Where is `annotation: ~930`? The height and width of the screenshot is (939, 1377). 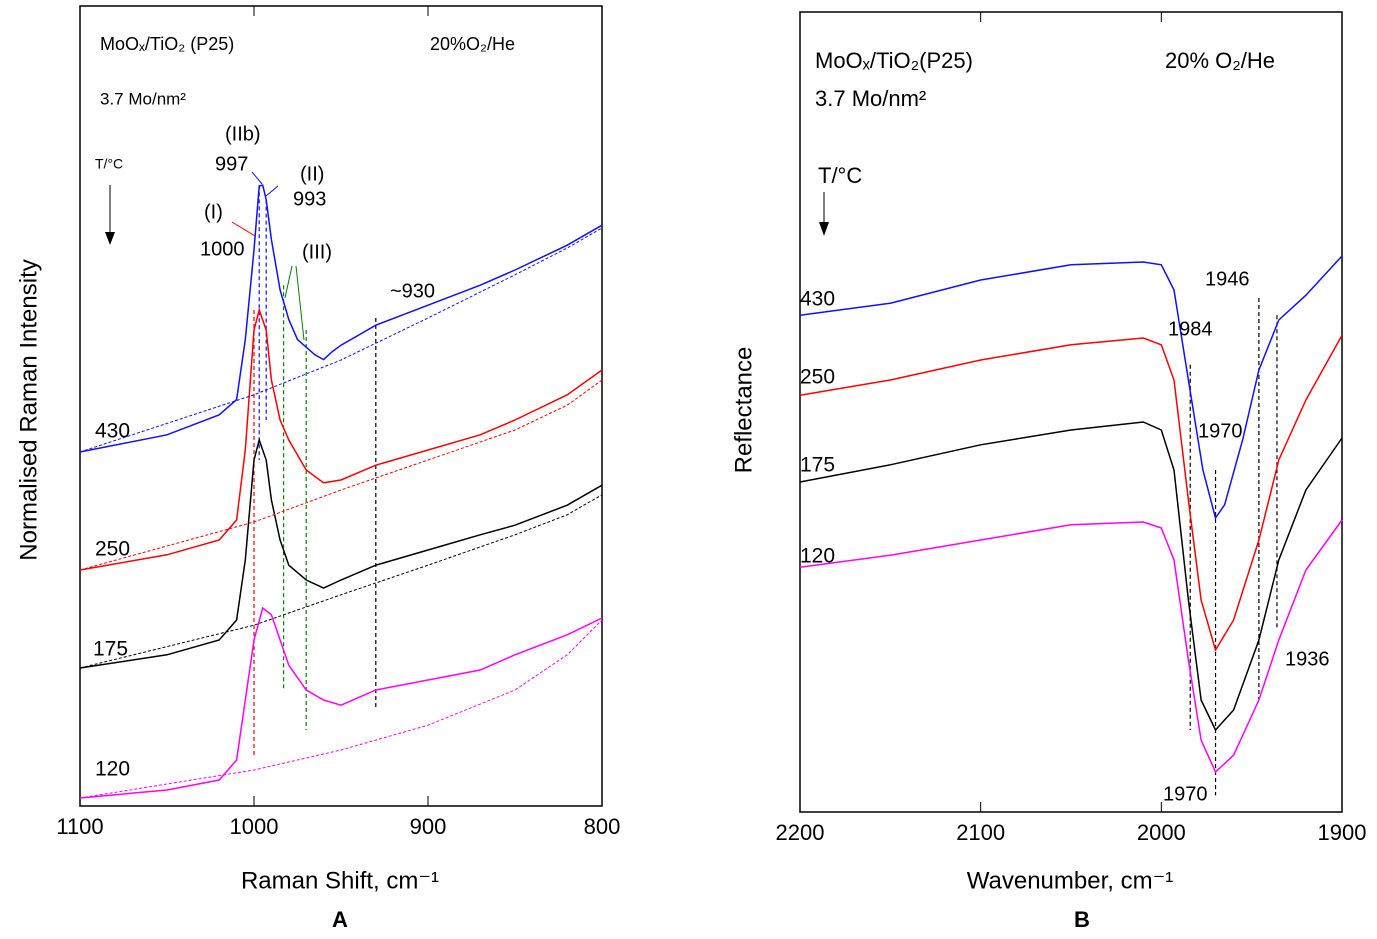 annotation: ~930 is located at coordinates (412, 291).